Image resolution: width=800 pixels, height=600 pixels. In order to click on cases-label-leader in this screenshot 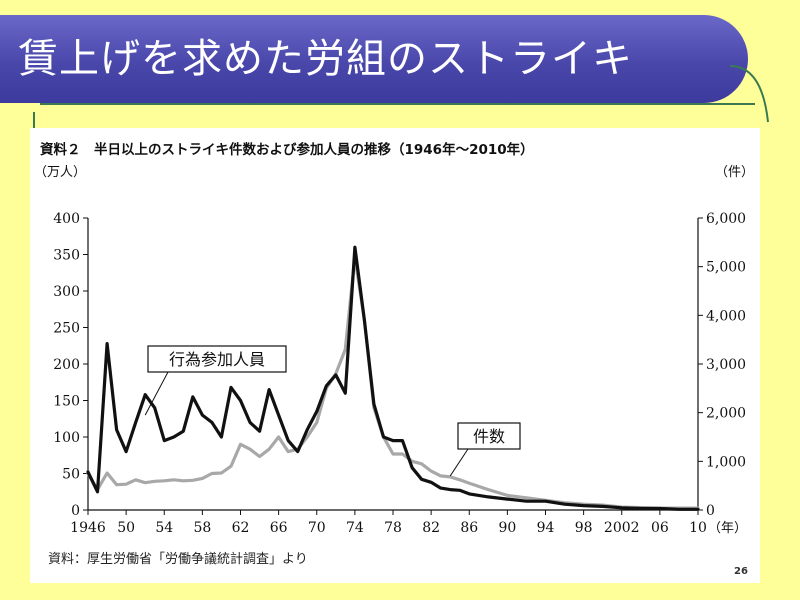, I will do `click(459, 462)`.